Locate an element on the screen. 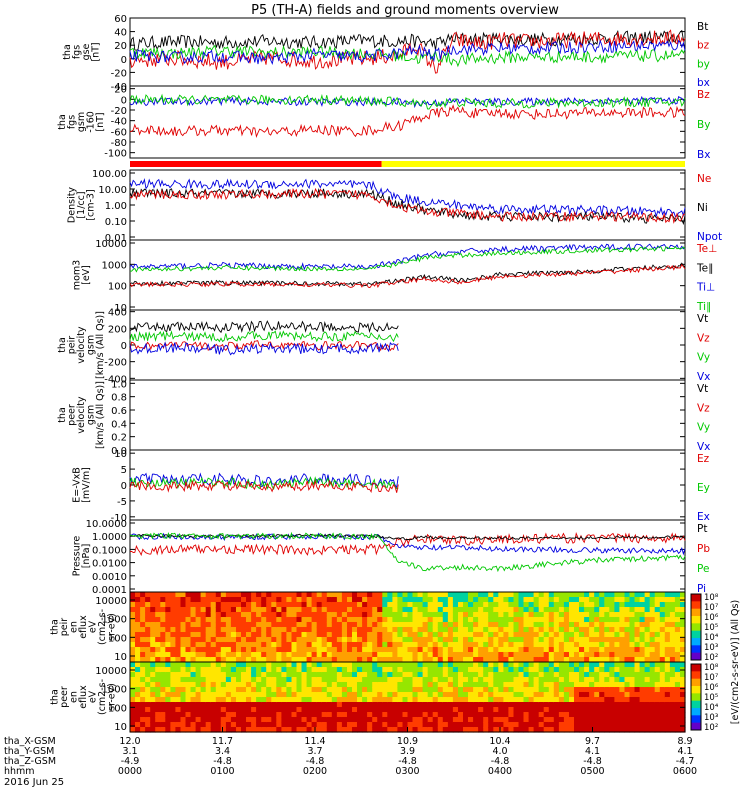  y-axis-label: tha is located at coordinates (55, 627).